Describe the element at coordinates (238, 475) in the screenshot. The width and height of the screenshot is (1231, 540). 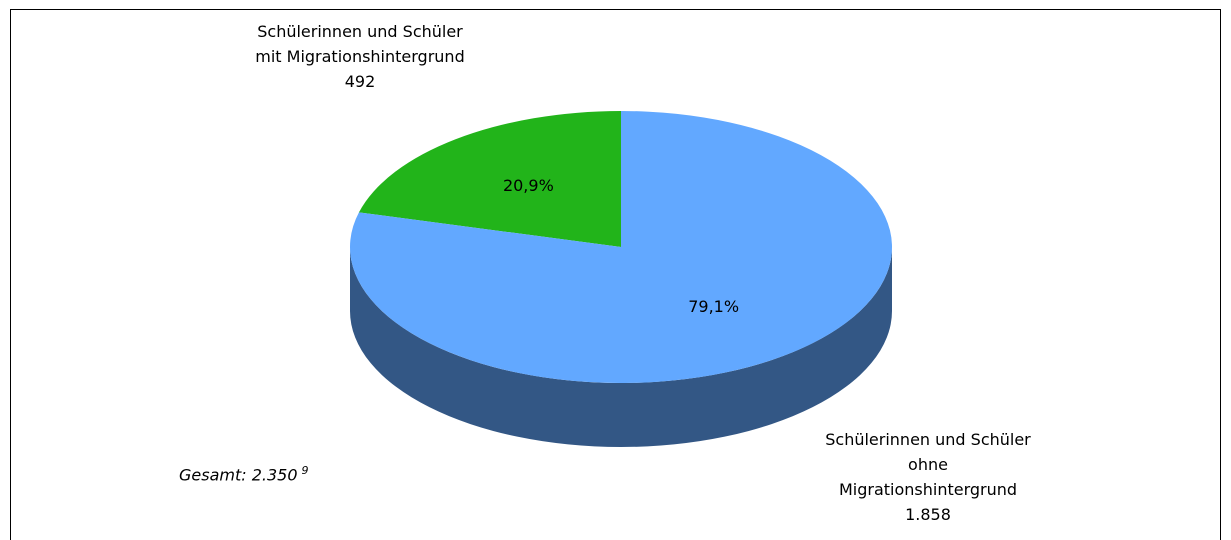
I see `annotation-text: Gesamt: 2.350` at that location.